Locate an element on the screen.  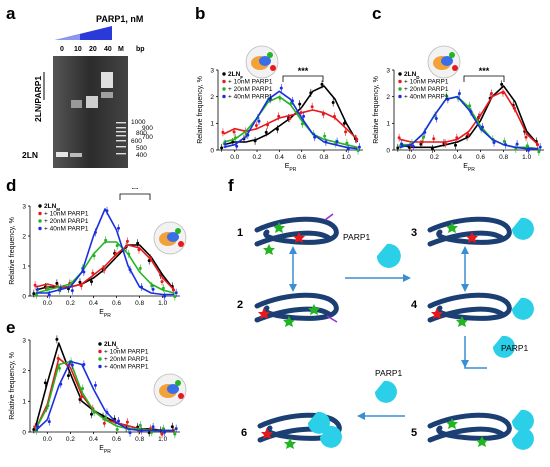
series-line-black is located at coordinates (469, 117).